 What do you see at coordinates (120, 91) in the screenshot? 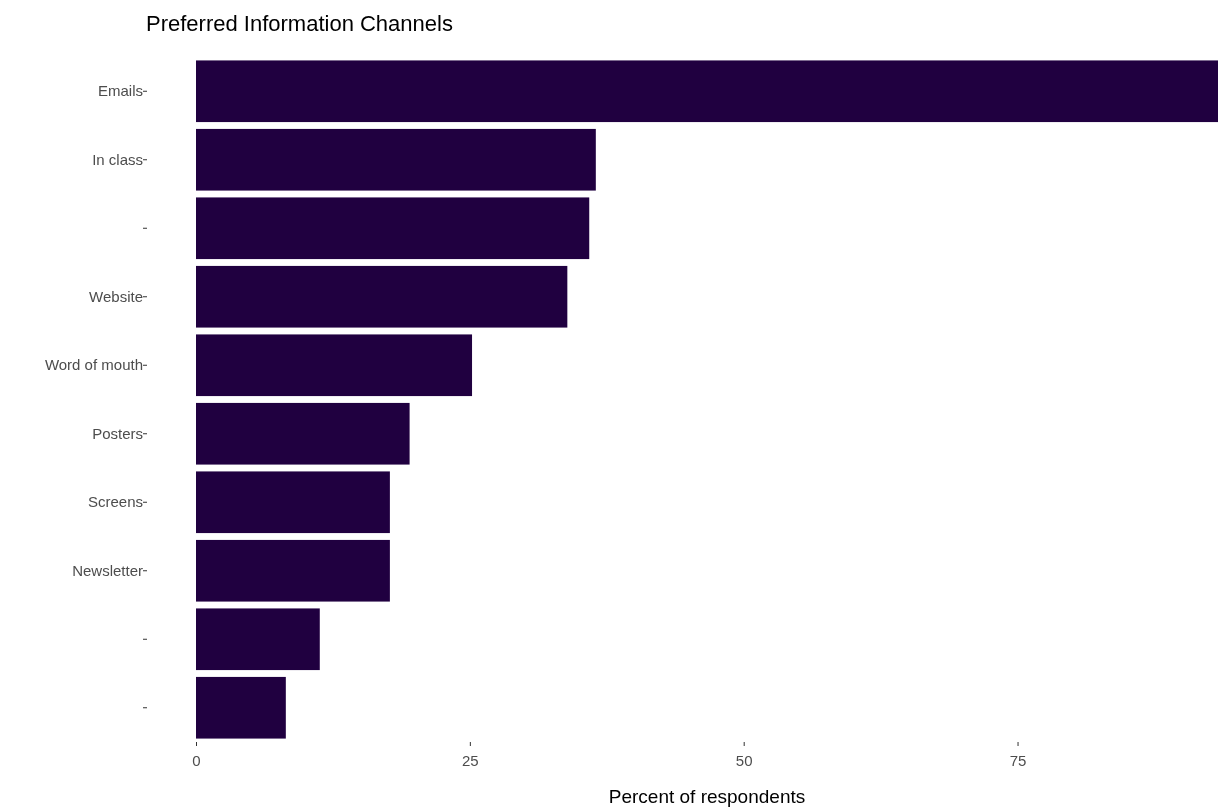
I see `y-tick-label: Emails` at bounding box center [120, 91].